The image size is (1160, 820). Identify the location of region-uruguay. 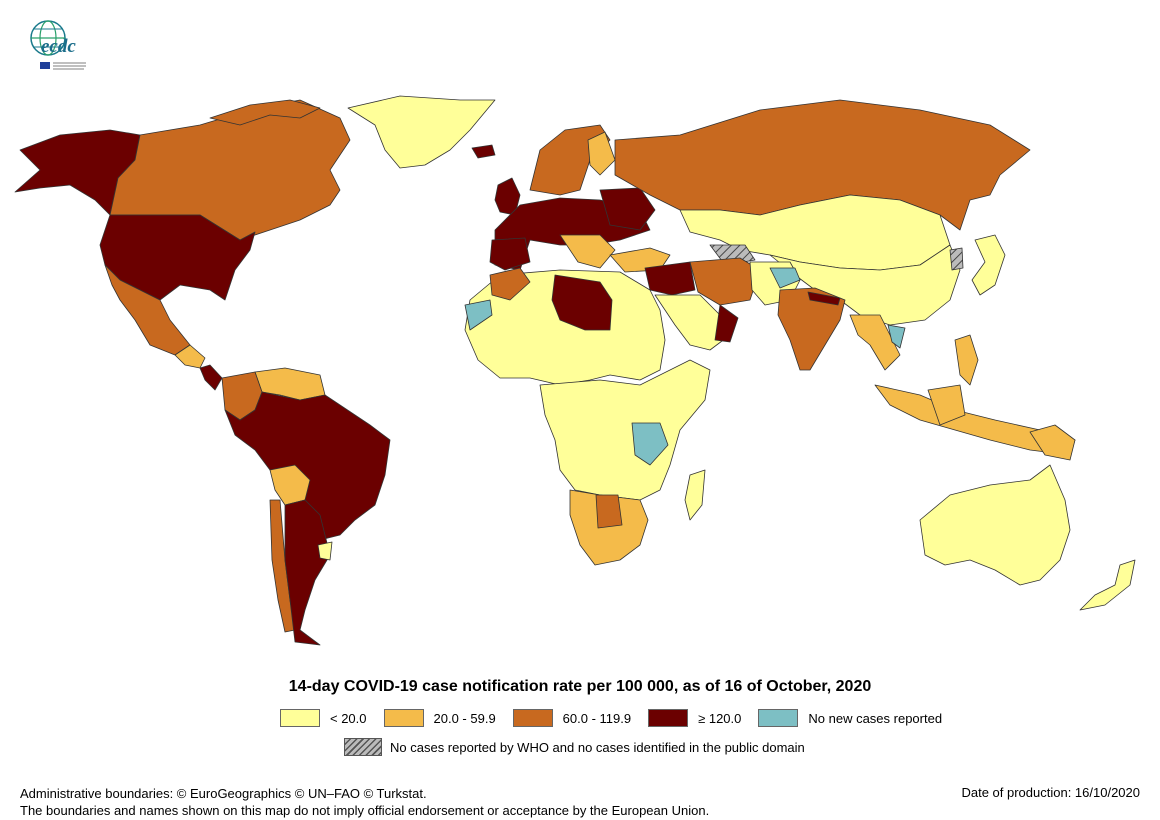
(325, 551).